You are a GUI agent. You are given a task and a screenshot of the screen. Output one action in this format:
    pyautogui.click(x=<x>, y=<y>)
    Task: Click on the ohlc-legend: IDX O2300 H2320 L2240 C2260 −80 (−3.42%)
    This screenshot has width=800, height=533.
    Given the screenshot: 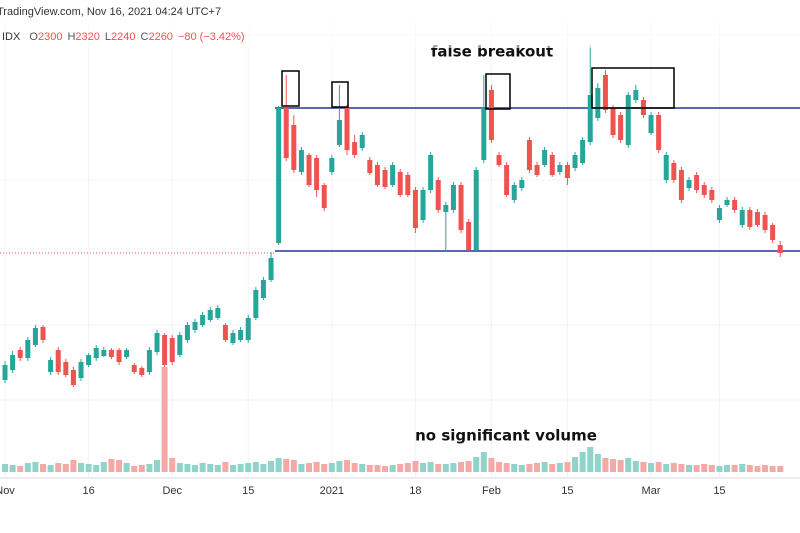 What is the action you would take?
    pyautogui.click(x=123, y=37)
    